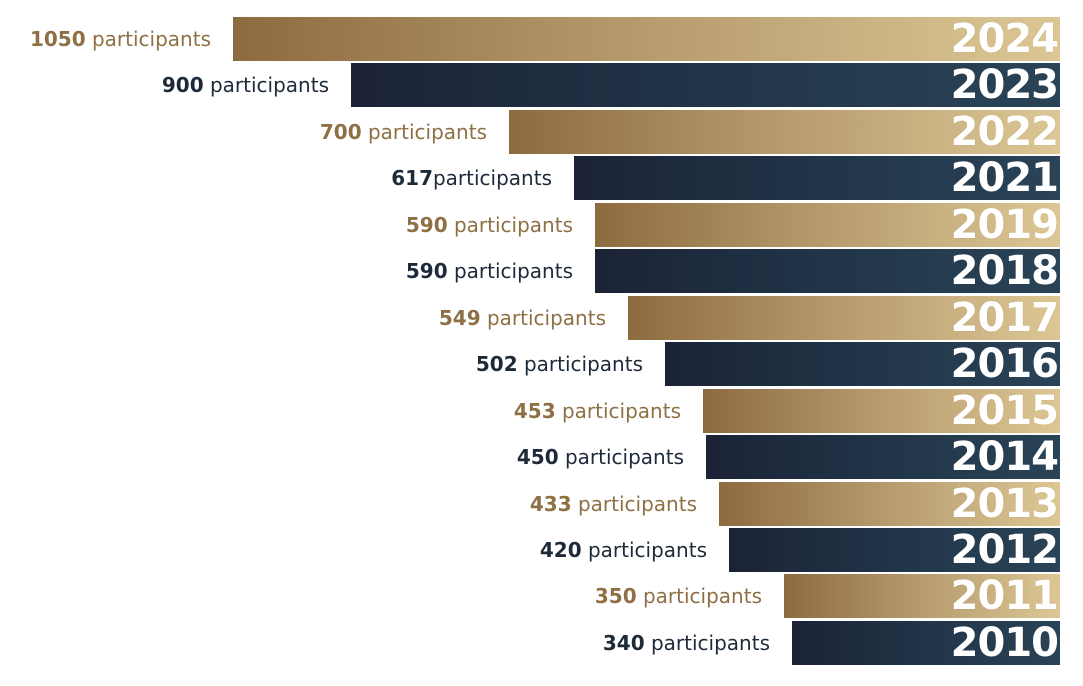 The image size is (1083, 686). What do you see at coordinates (881, 411) in the screenshot?
I see `bar-2015: 2015` at bounding box center [881, 411].